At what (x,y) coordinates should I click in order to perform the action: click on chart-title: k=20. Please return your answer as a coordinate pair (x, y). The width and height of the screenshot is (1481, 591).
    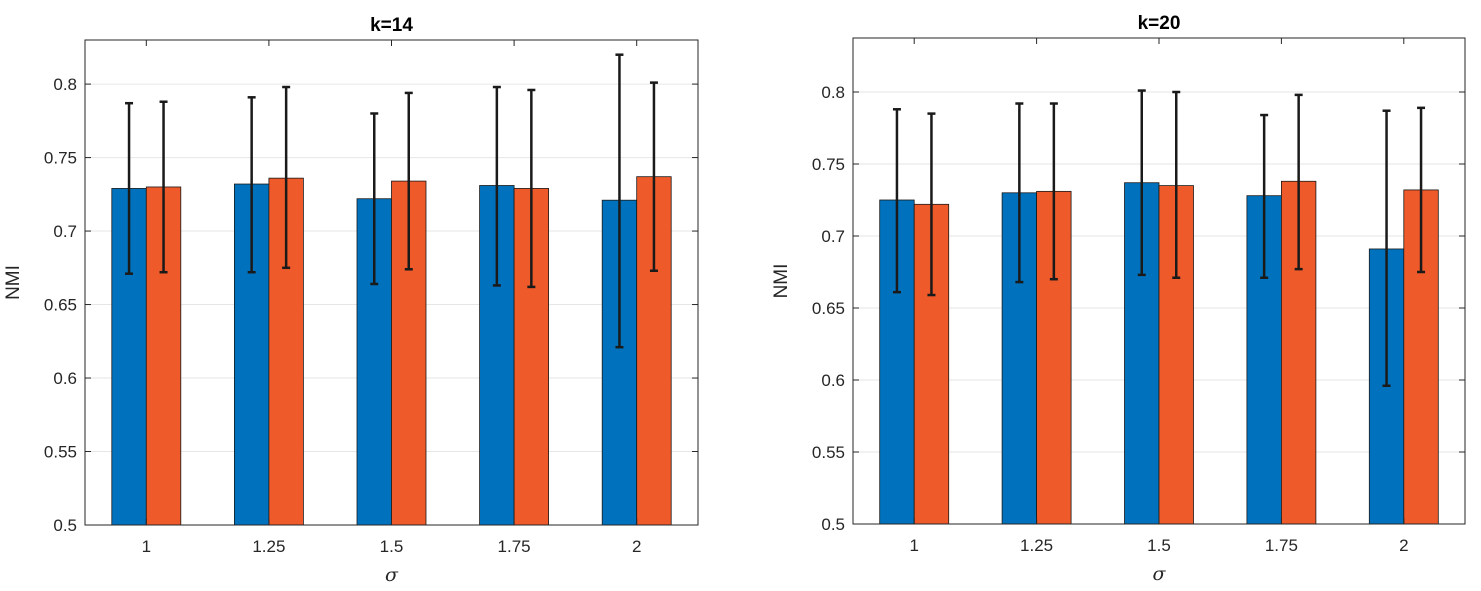
    Looking at the image, I should click on (1159, 23).